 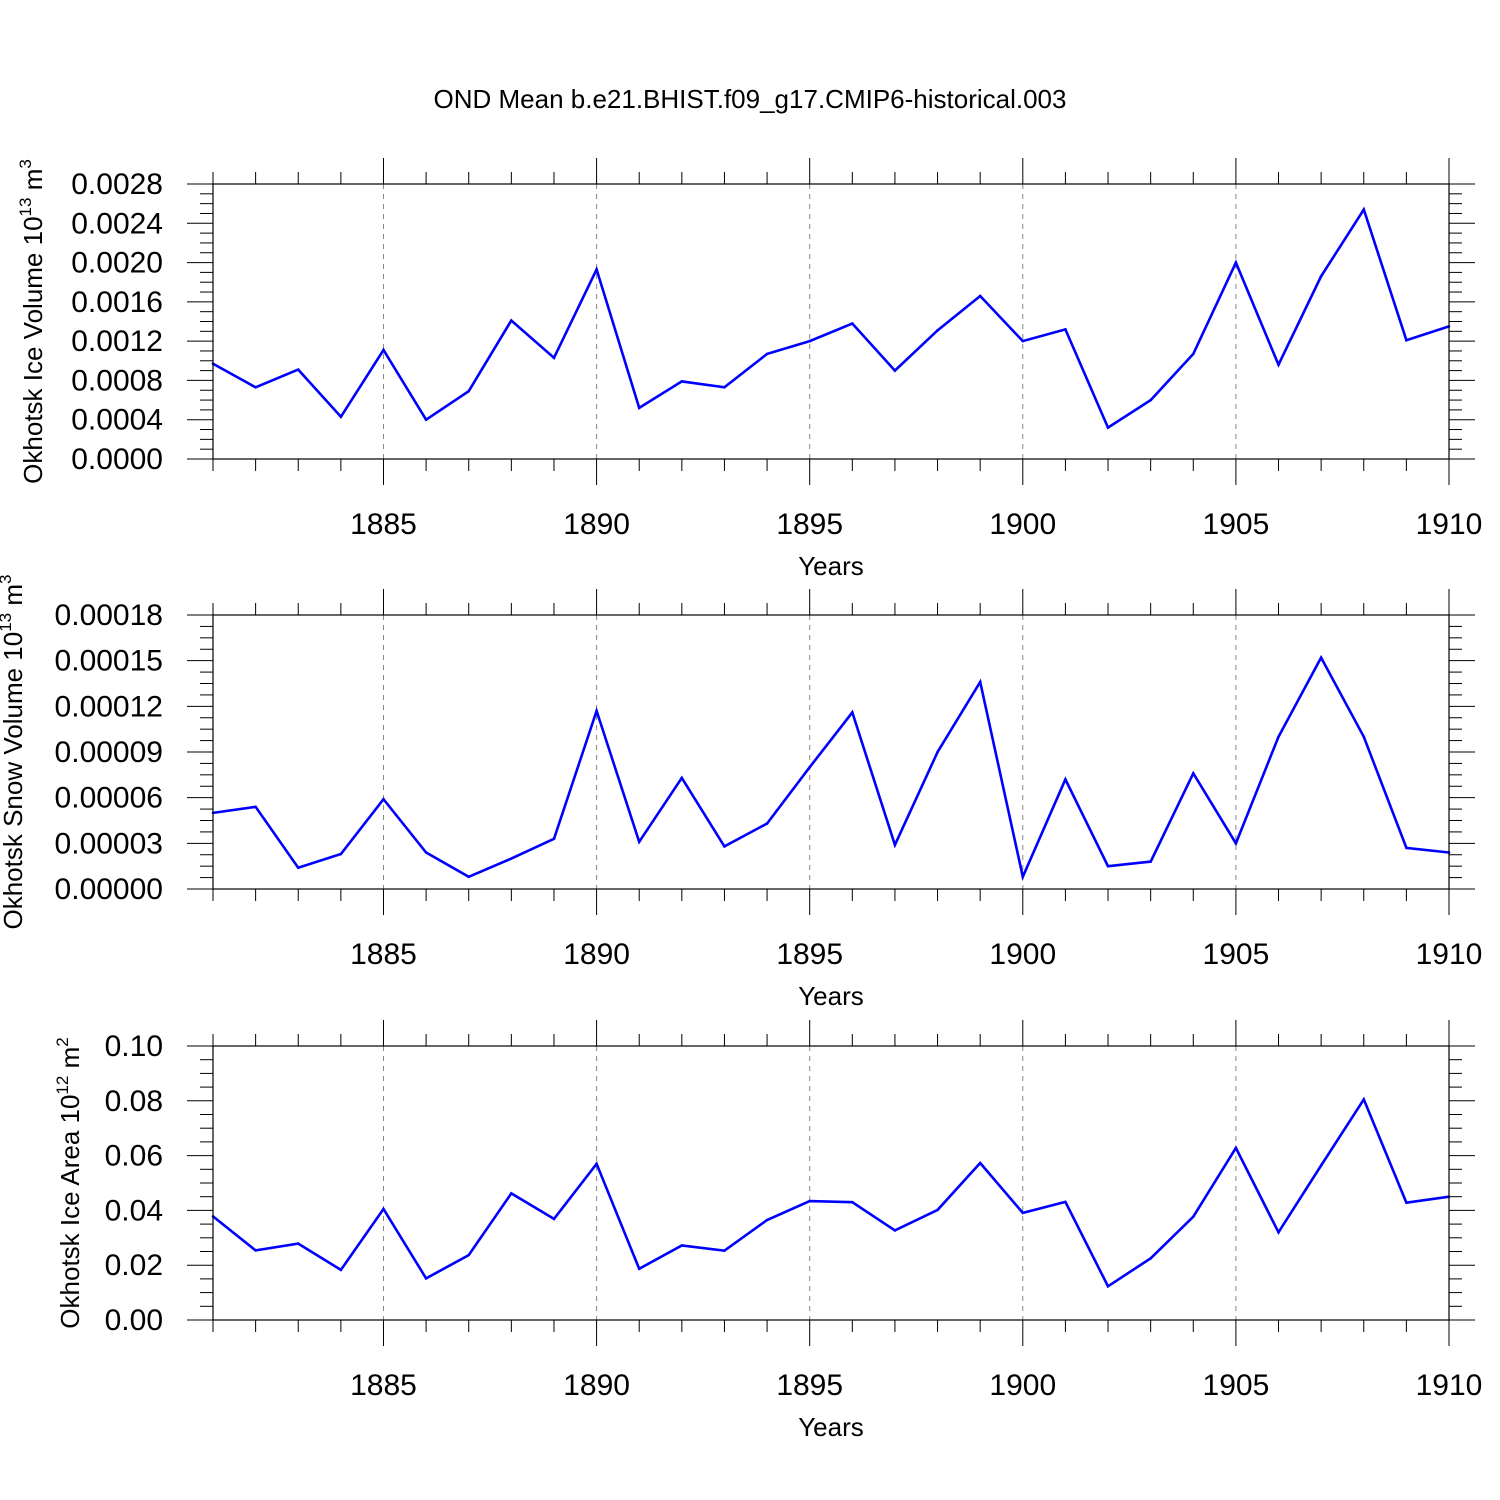 What do you see at coordinates (134, 1320) in the screenshot?
I see `y-tick-label: 0.00` at bounding box center [134, 1320].